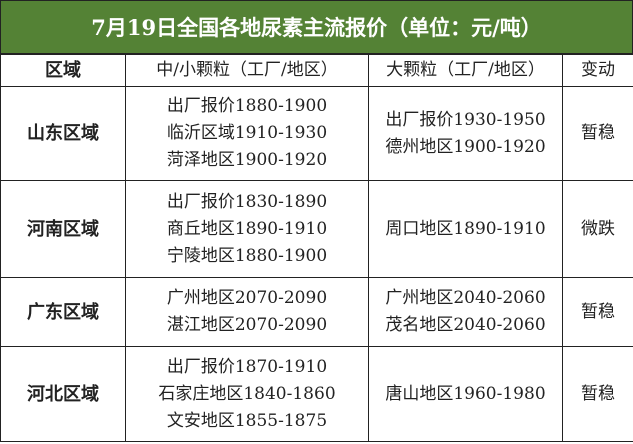 This screenshot has height=444, width=633. Describe the element at coordinates (465, 146) in the screenshot. I see `price-line: 德州地区1900-1920` at that location.